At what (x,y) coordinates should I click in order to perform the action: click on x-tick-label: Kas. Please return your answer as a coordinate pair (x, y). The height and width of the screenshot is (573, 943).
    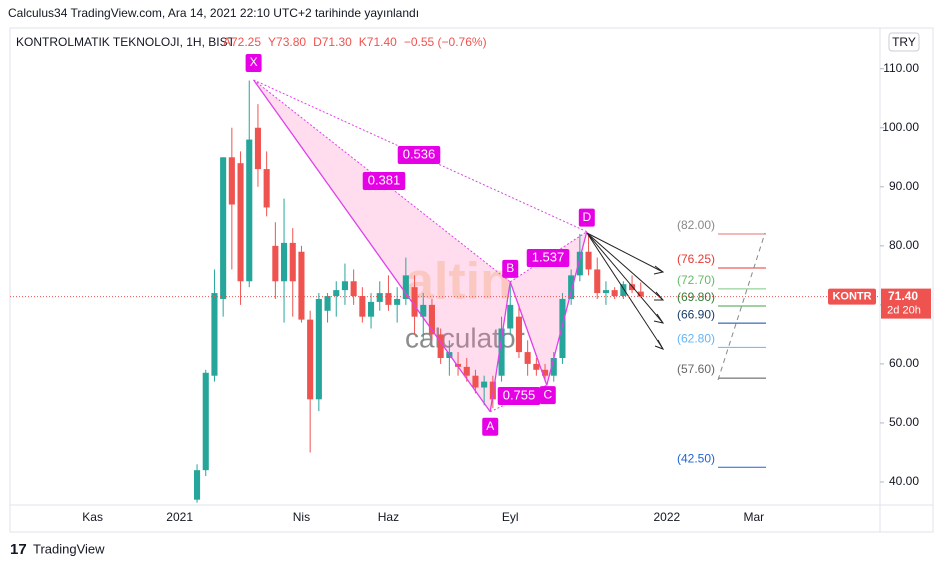
    Looking at the image, I should click on (92, 517).